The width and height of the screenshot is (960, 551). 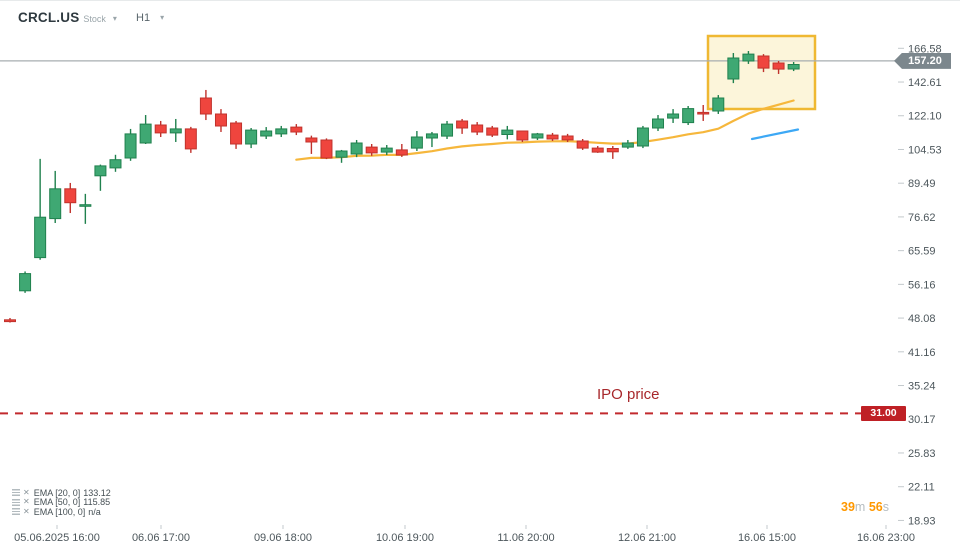 I want to click on y-axis-label: 76.62, so click(x=922, y=218).